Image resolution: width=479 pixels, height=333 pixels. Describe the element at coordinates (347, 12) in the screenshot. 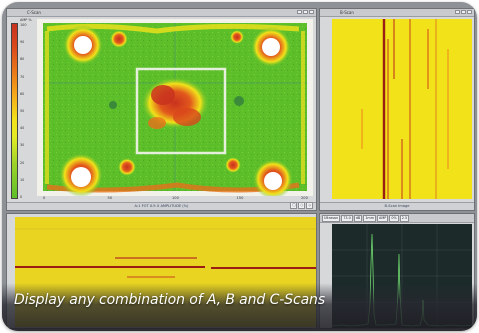

I see `bscan-vertical-title: B-Scan` at that location.